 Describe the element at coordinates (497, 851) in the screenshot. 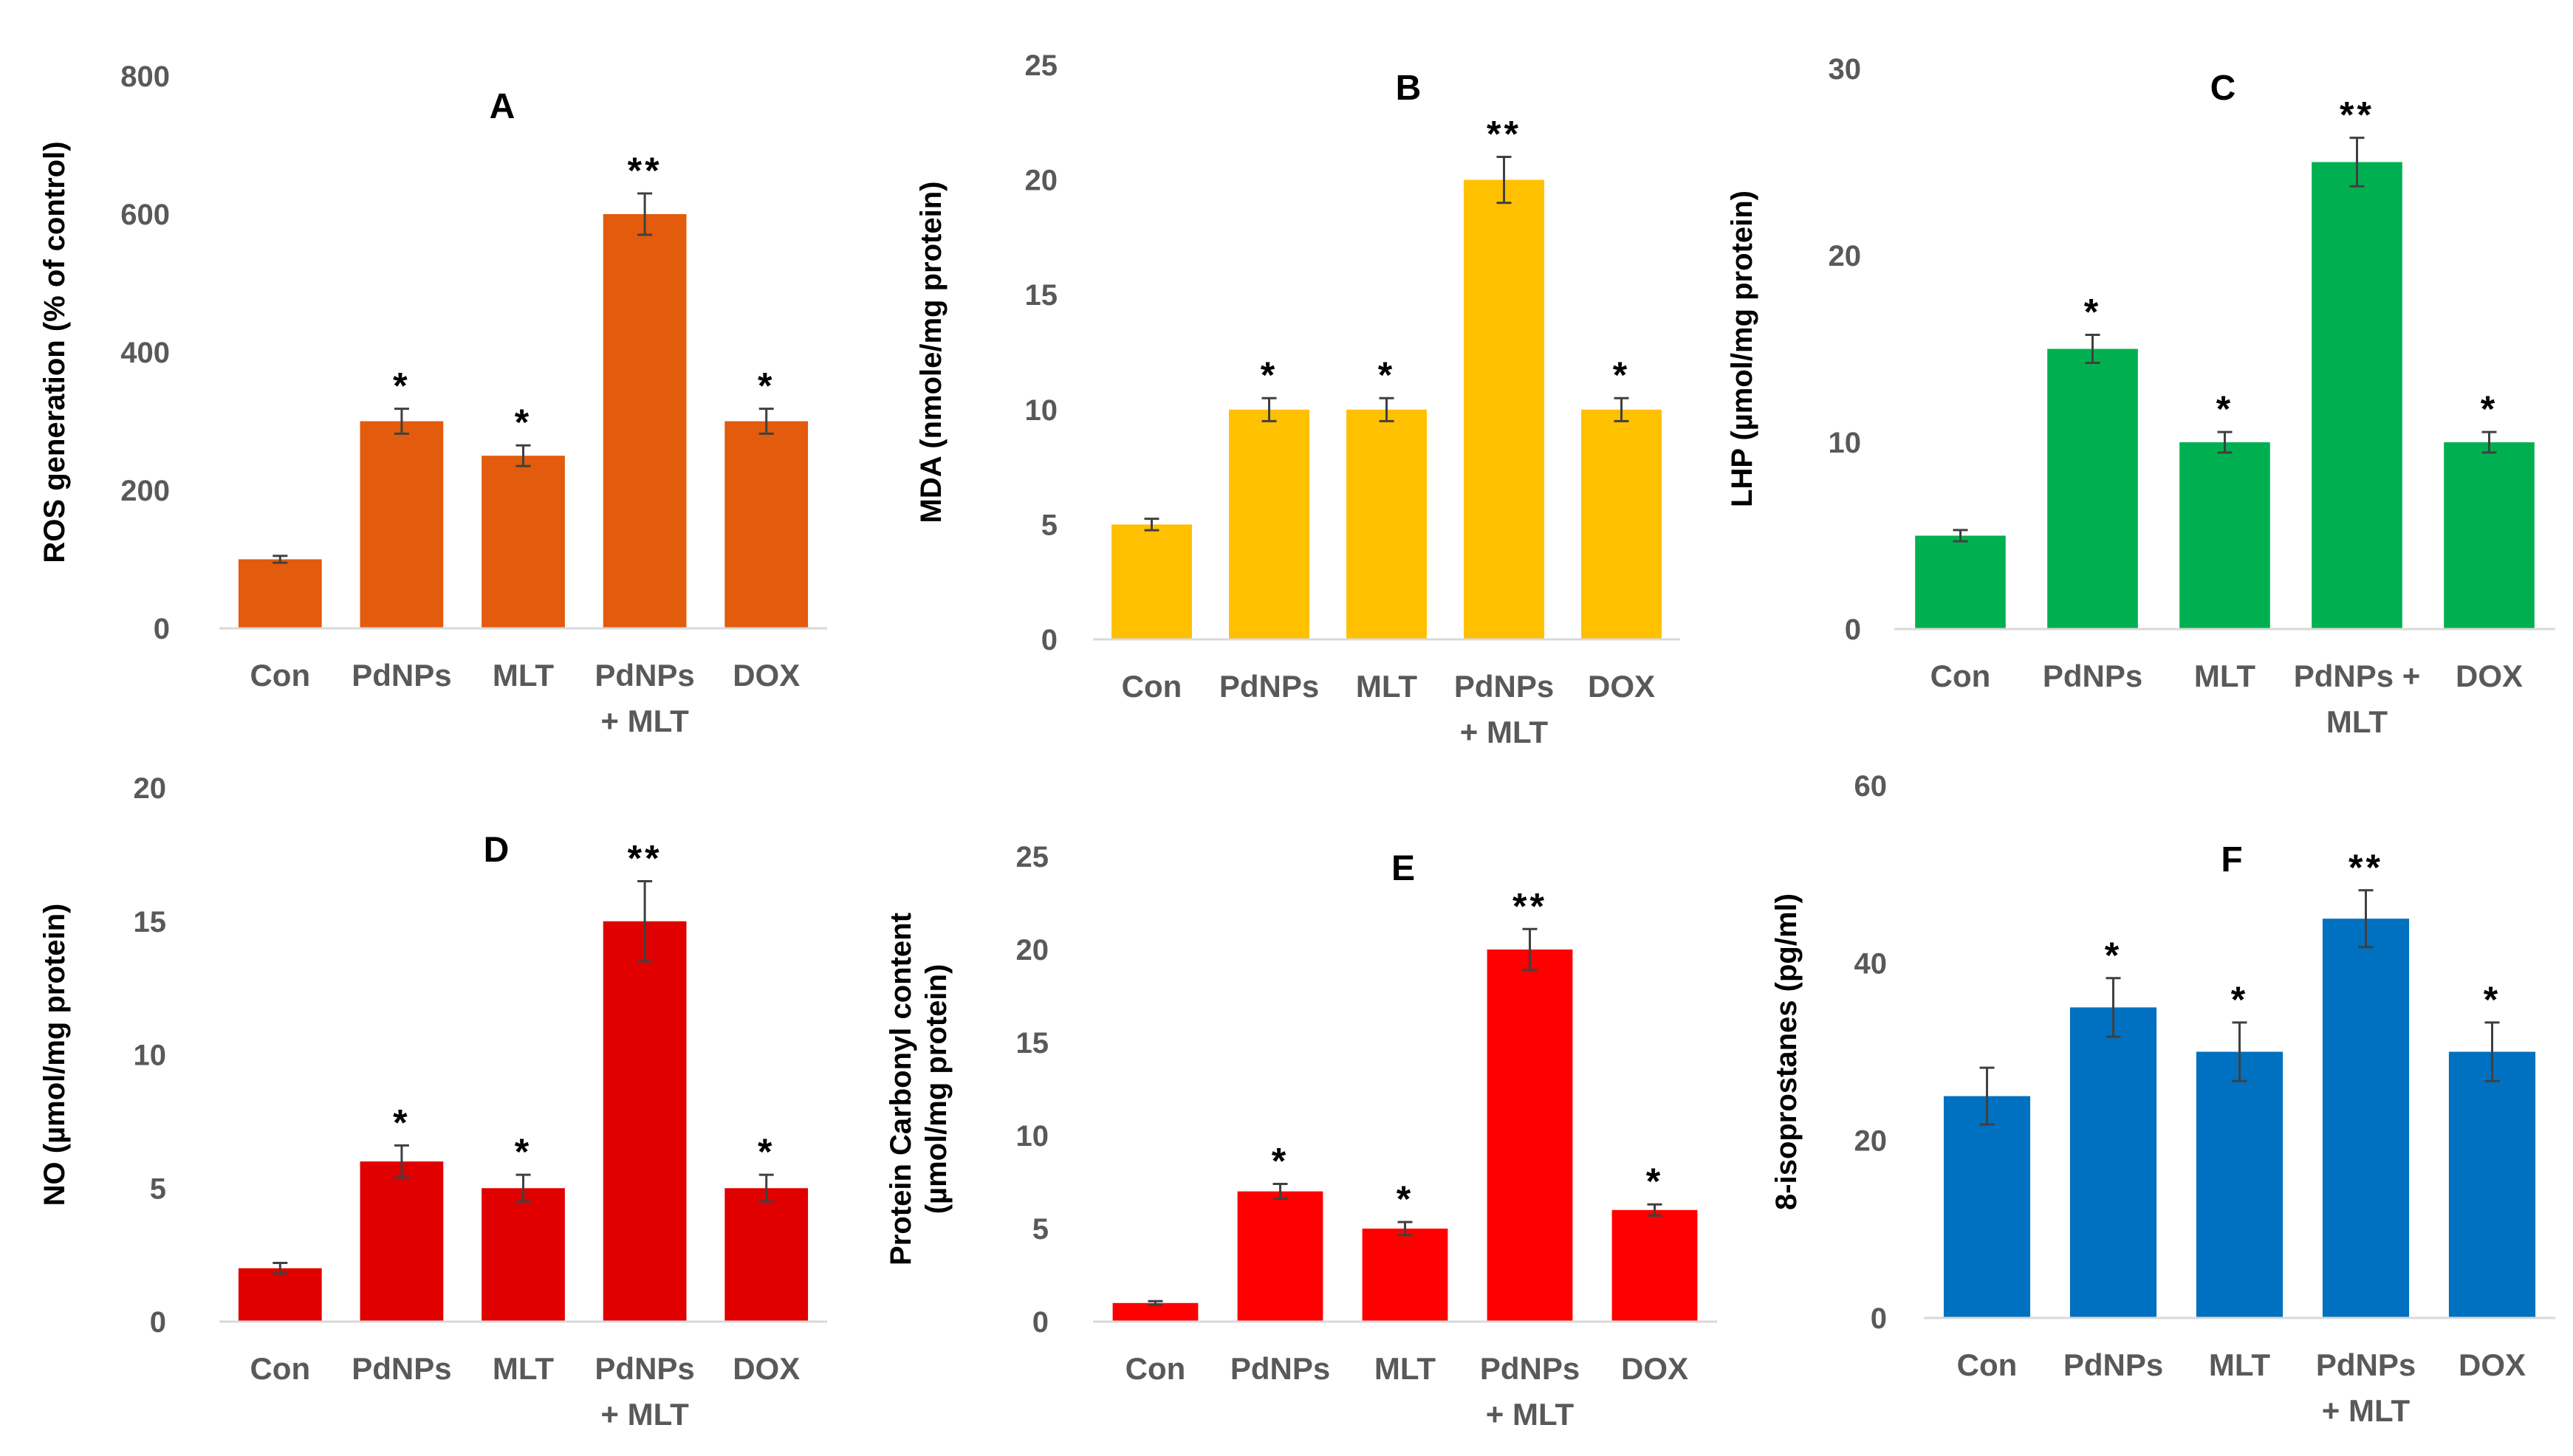

I see `panel-label: D` at that location.